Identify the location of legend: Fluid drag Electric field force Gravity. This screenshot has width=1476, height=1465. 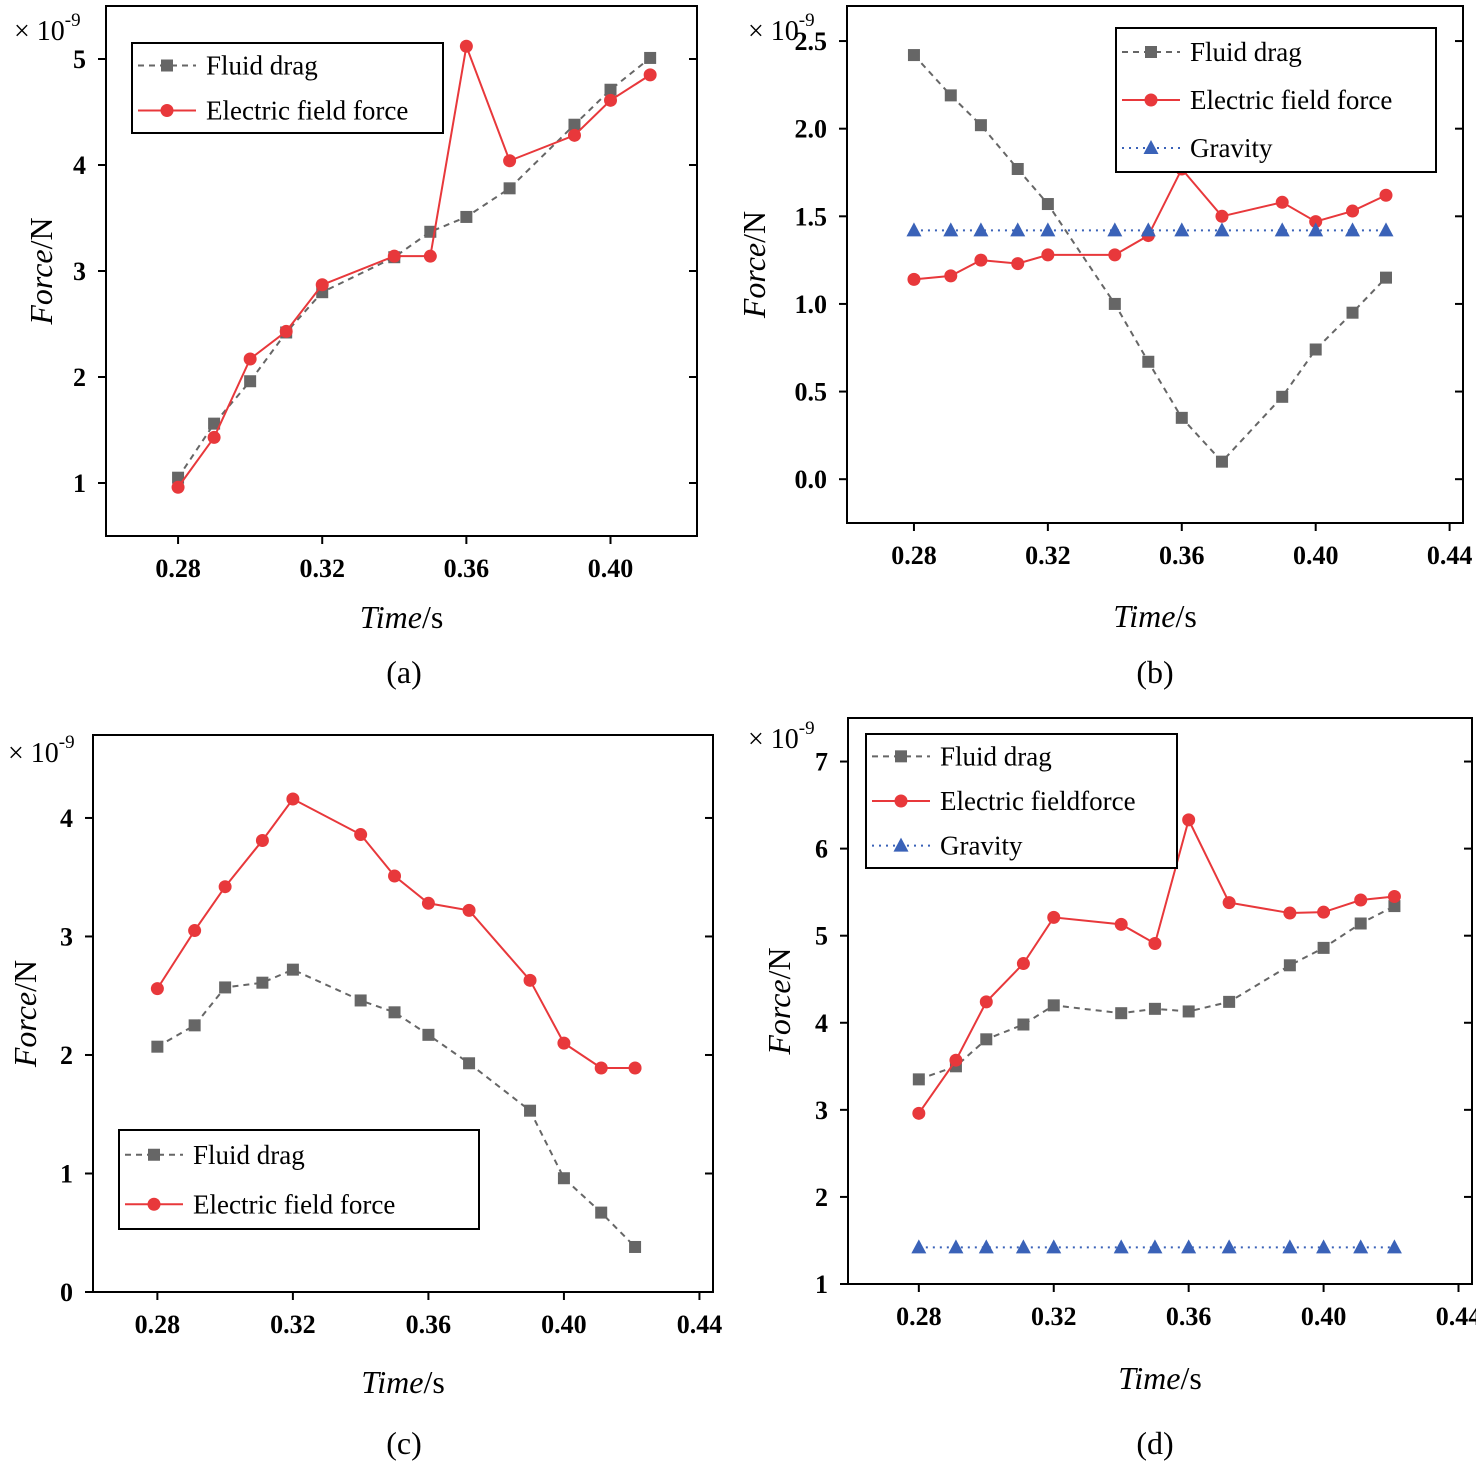
(1276, 100).